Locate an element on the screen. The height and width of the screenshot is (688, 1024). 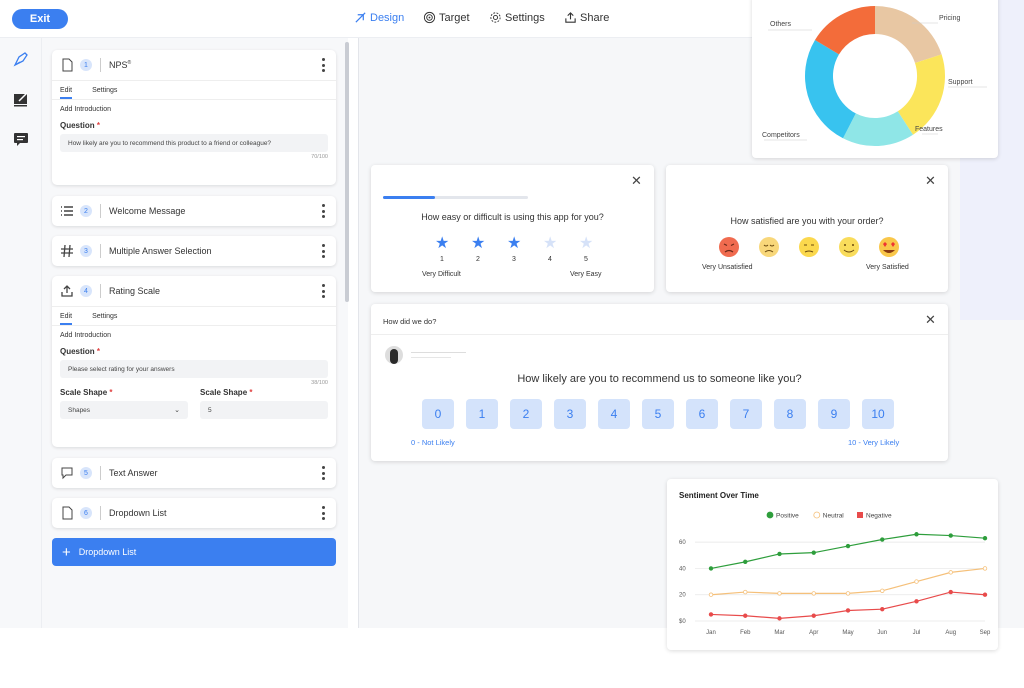
panel-divider is located at coordinates (358, 333).